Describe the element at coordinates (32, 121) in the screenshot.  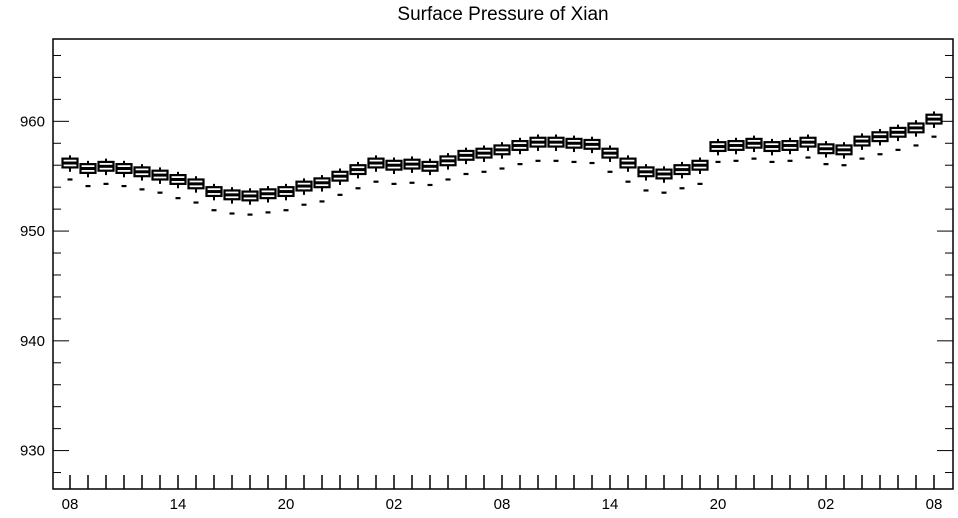
I see `y-tick-label: 960` at that location.